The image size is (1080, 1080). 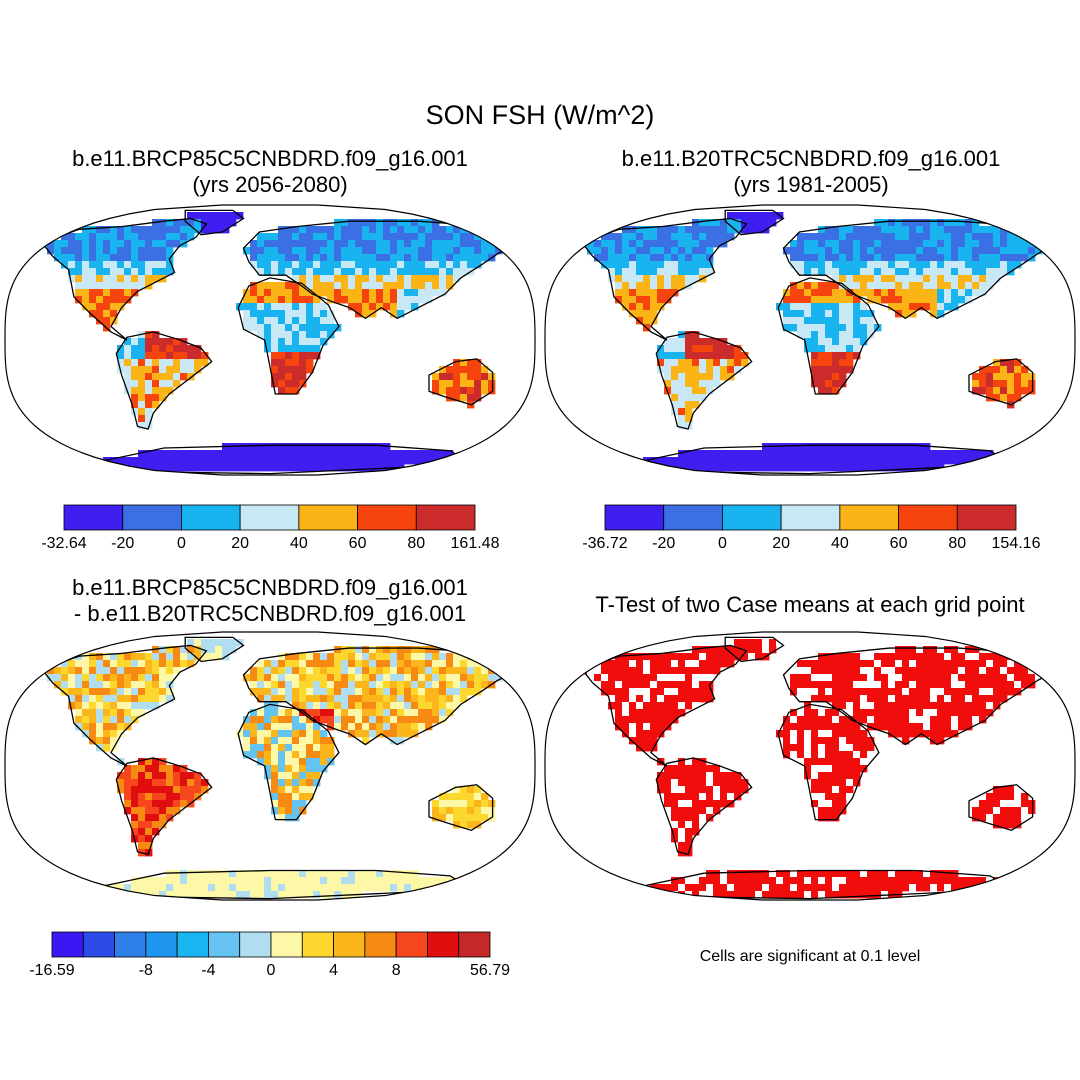 I want to click on colorbar-label: -16.59, so click(x=52, y=970).